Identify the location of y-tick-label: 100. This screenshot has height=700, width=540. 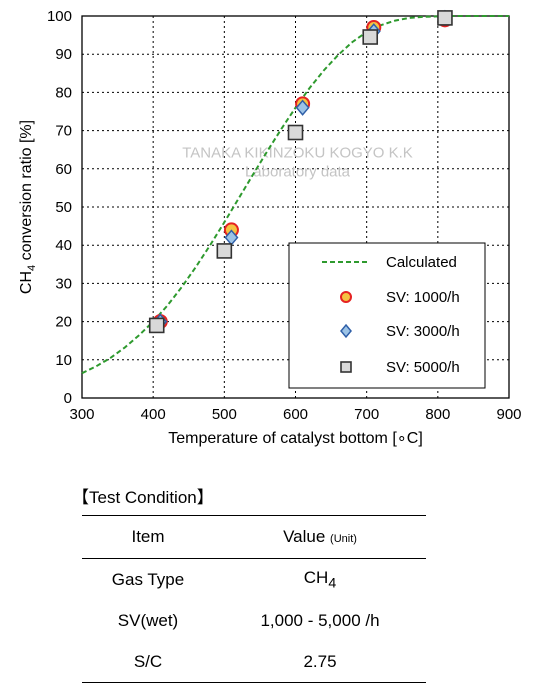
(59, 16).